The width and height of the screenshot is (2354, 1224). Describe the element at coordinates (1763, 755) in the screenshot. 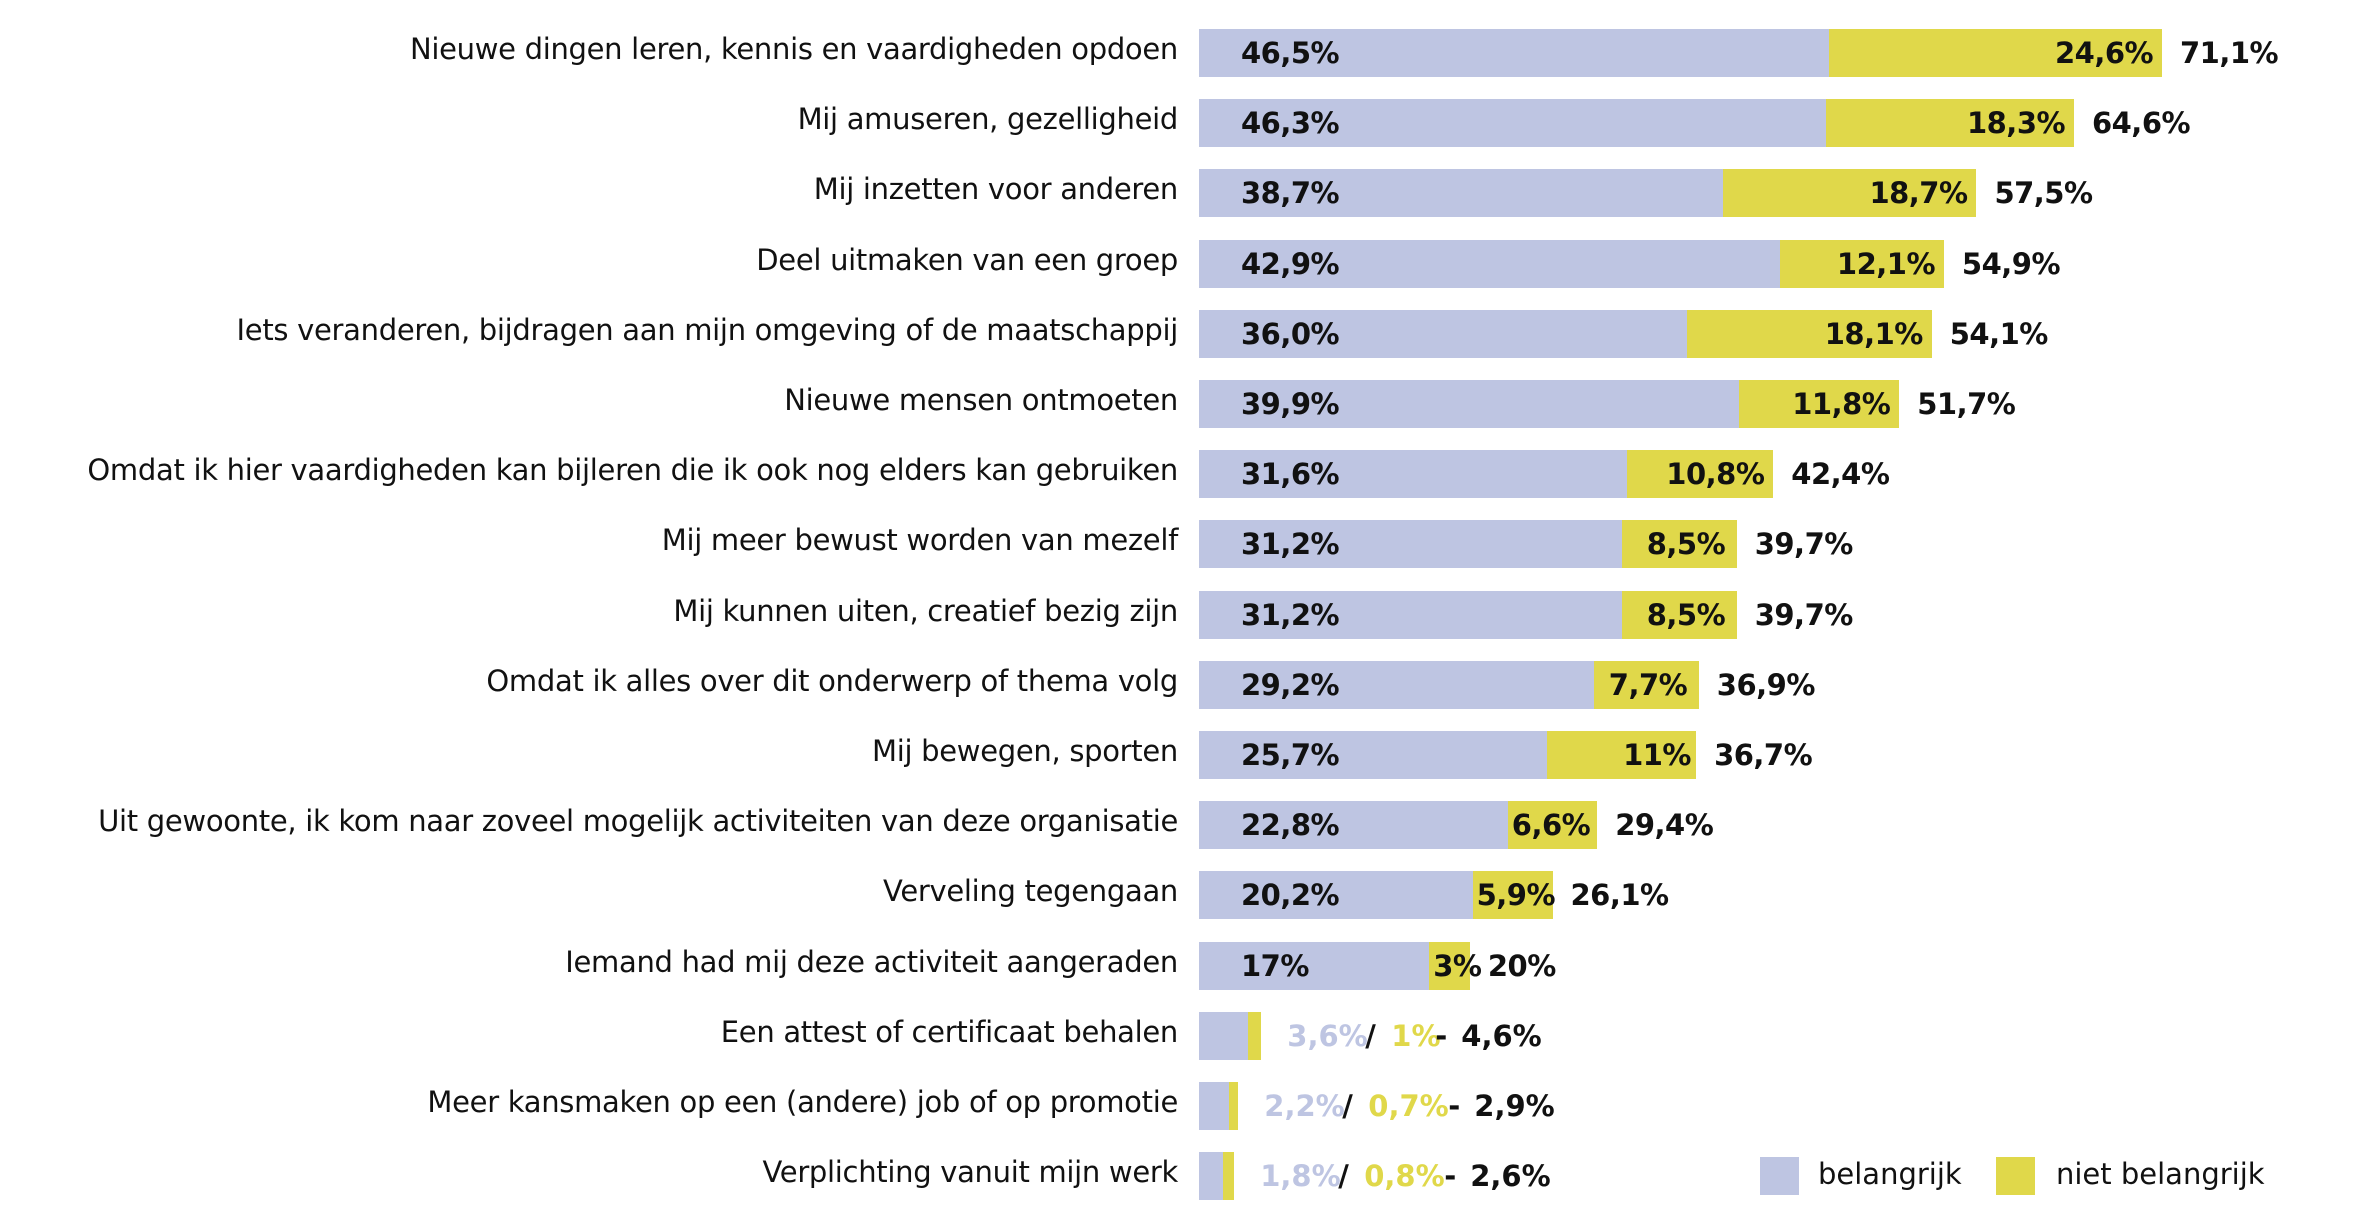

I see `data-label-total: 36,7%` at that location.